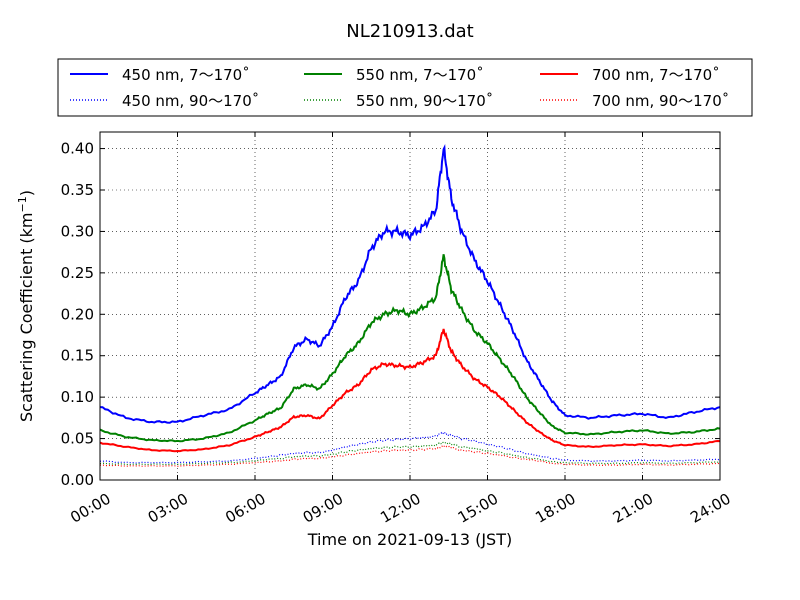 This screenshot has width=800, height=600. I want to click on y-axis-label: Scattering Coefficient (km−1), so click(26, 306).